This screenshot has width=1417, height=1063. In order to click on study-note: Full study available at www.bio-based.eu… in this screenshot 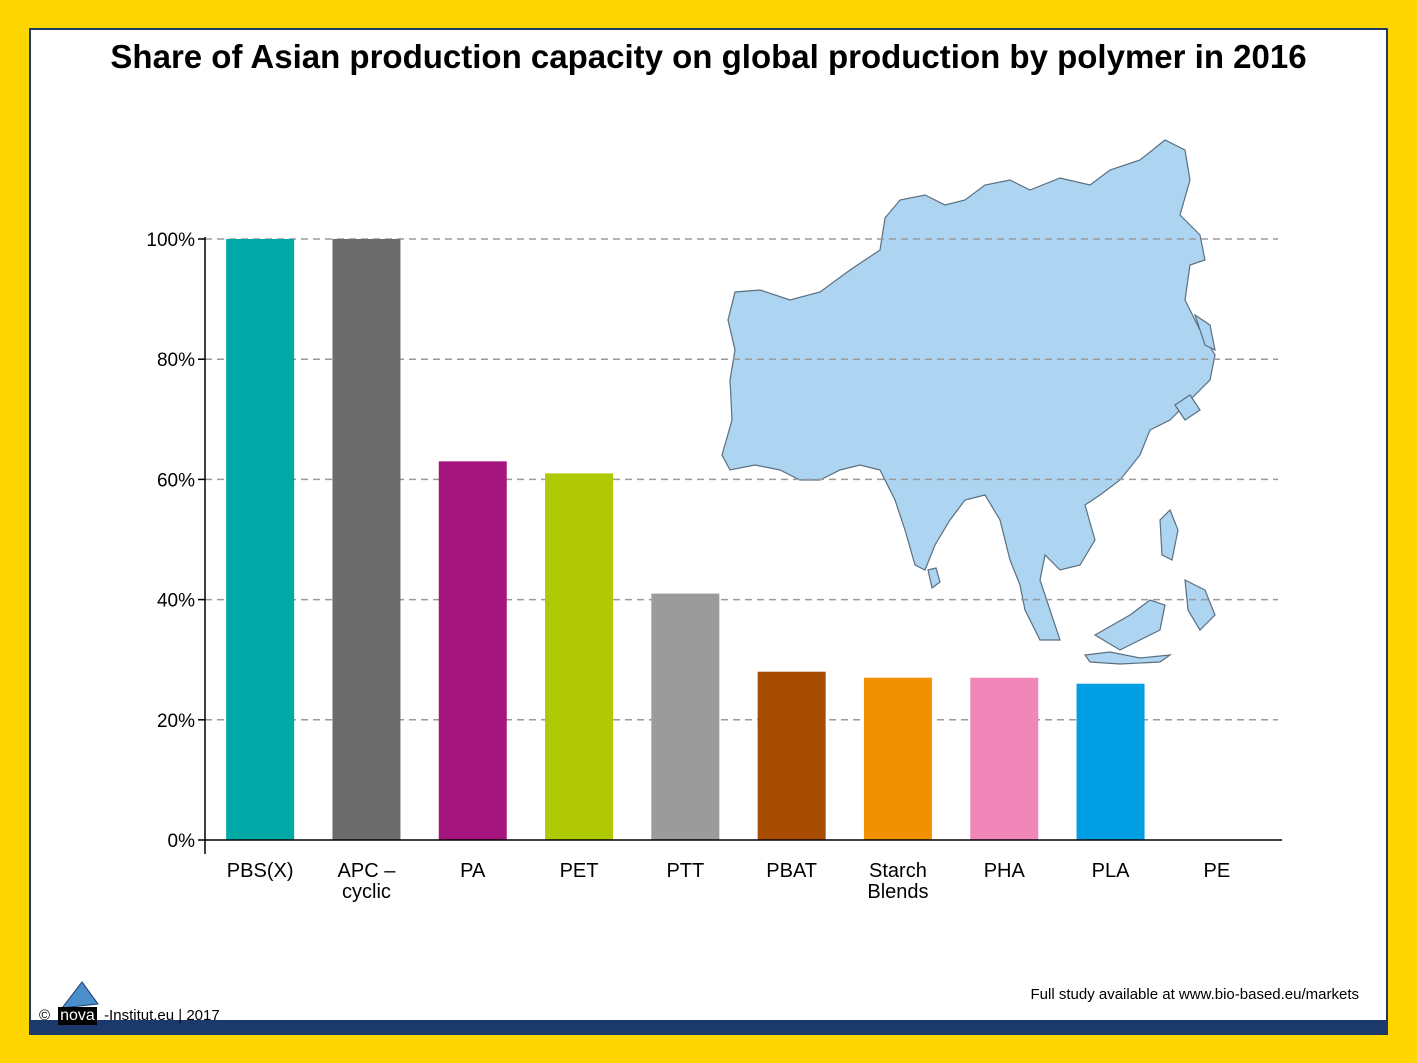, I will do `click(1195, 994)`.